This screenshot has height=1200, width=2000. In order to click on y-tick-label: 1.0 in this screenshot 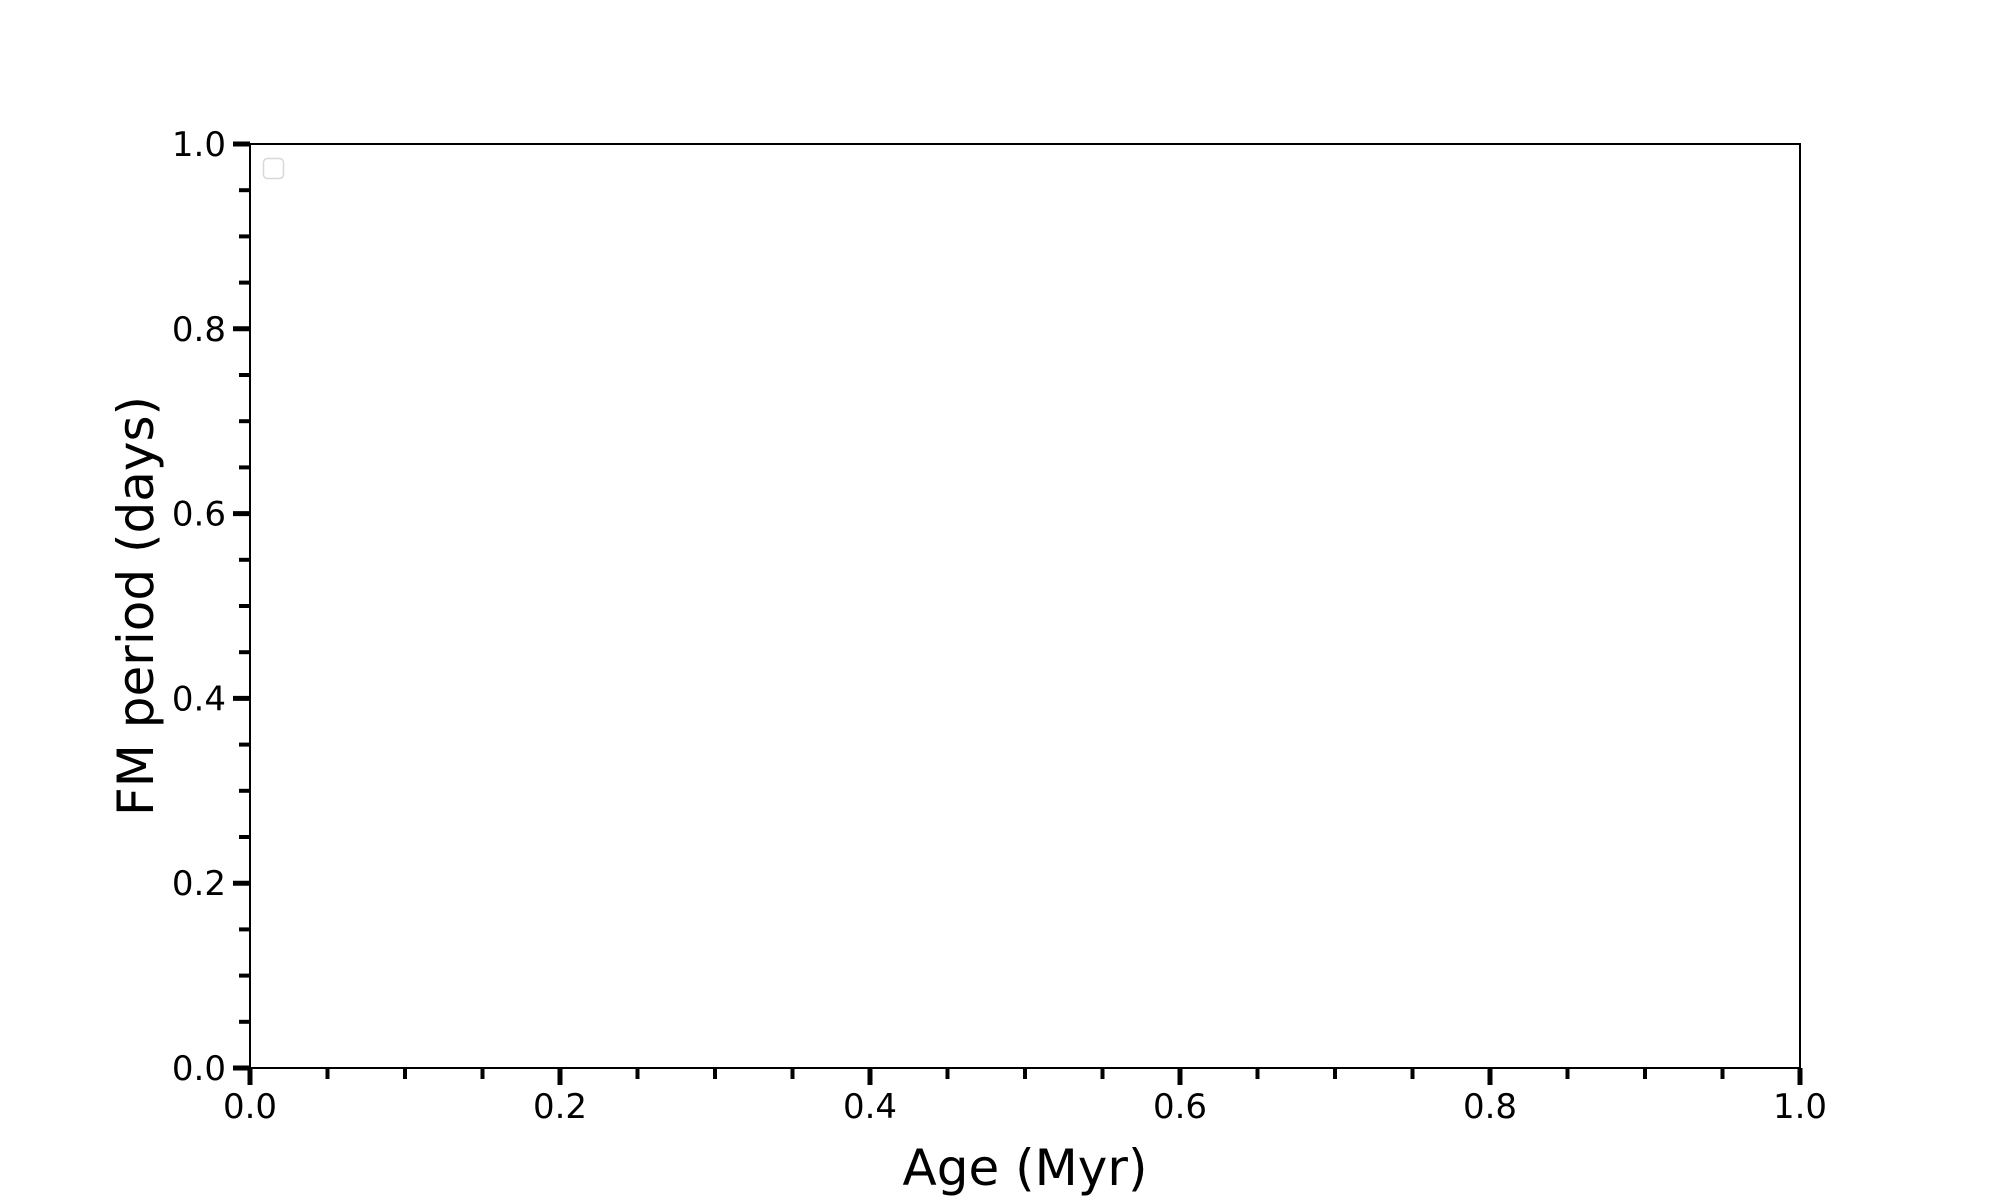, I will do `click(199, 145)`.